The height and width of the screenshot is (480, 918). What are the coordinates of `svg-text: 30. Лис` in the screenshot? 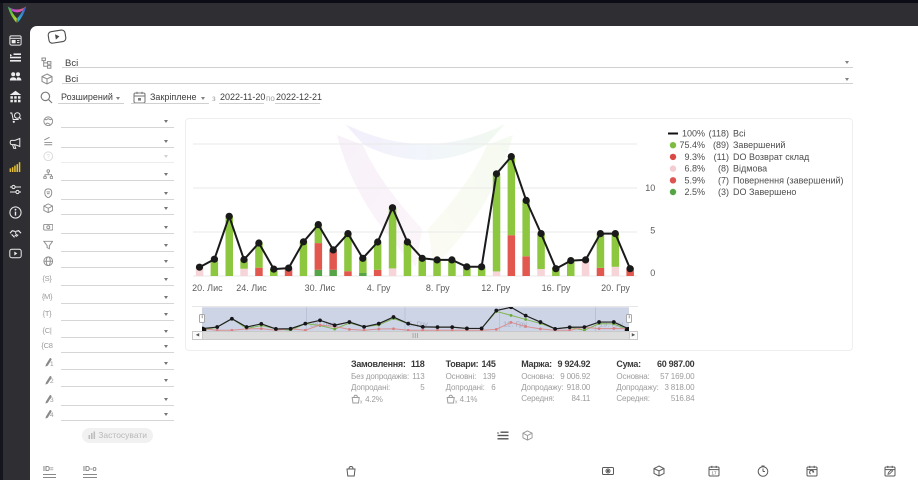 It's located at (320, 288).